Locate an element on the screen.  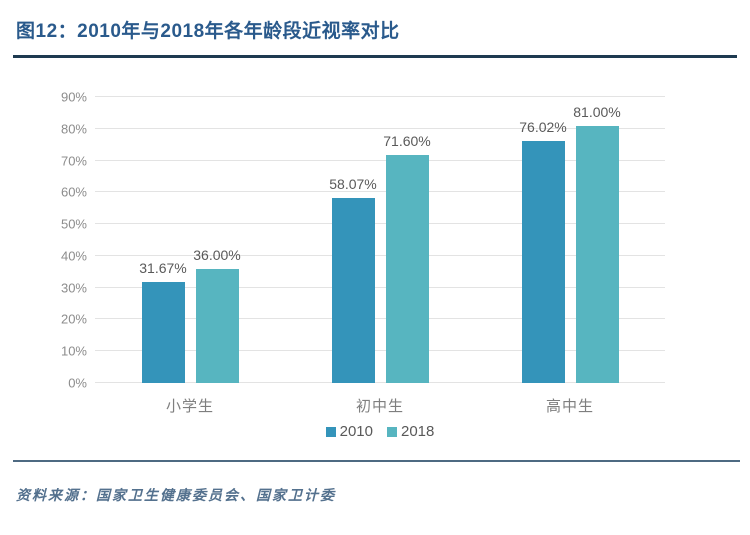
legend-item-2010: 2010 is located at coordinates (349, 431).